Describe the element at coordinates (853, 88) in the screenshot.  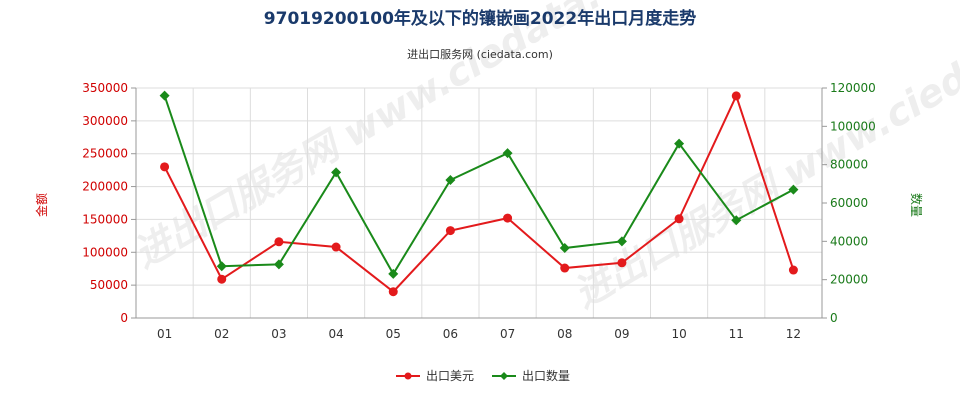
I see `right-tick-label: 120000` at that location.